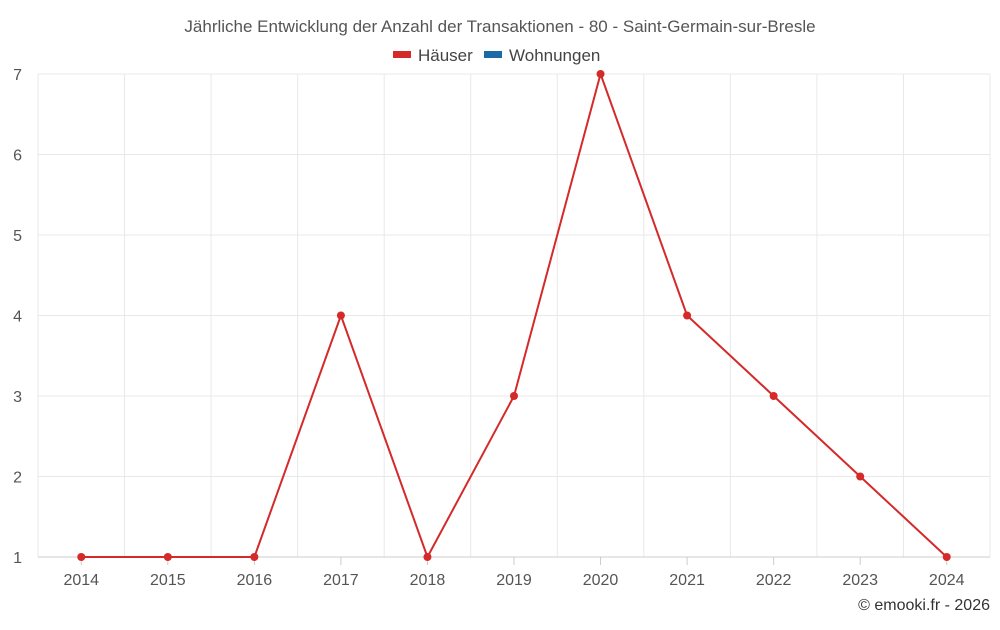 Image resolution: width=1000 pixels, height=630 pixels. I want to click on x-tick-label: 2024, so click(947, 580).